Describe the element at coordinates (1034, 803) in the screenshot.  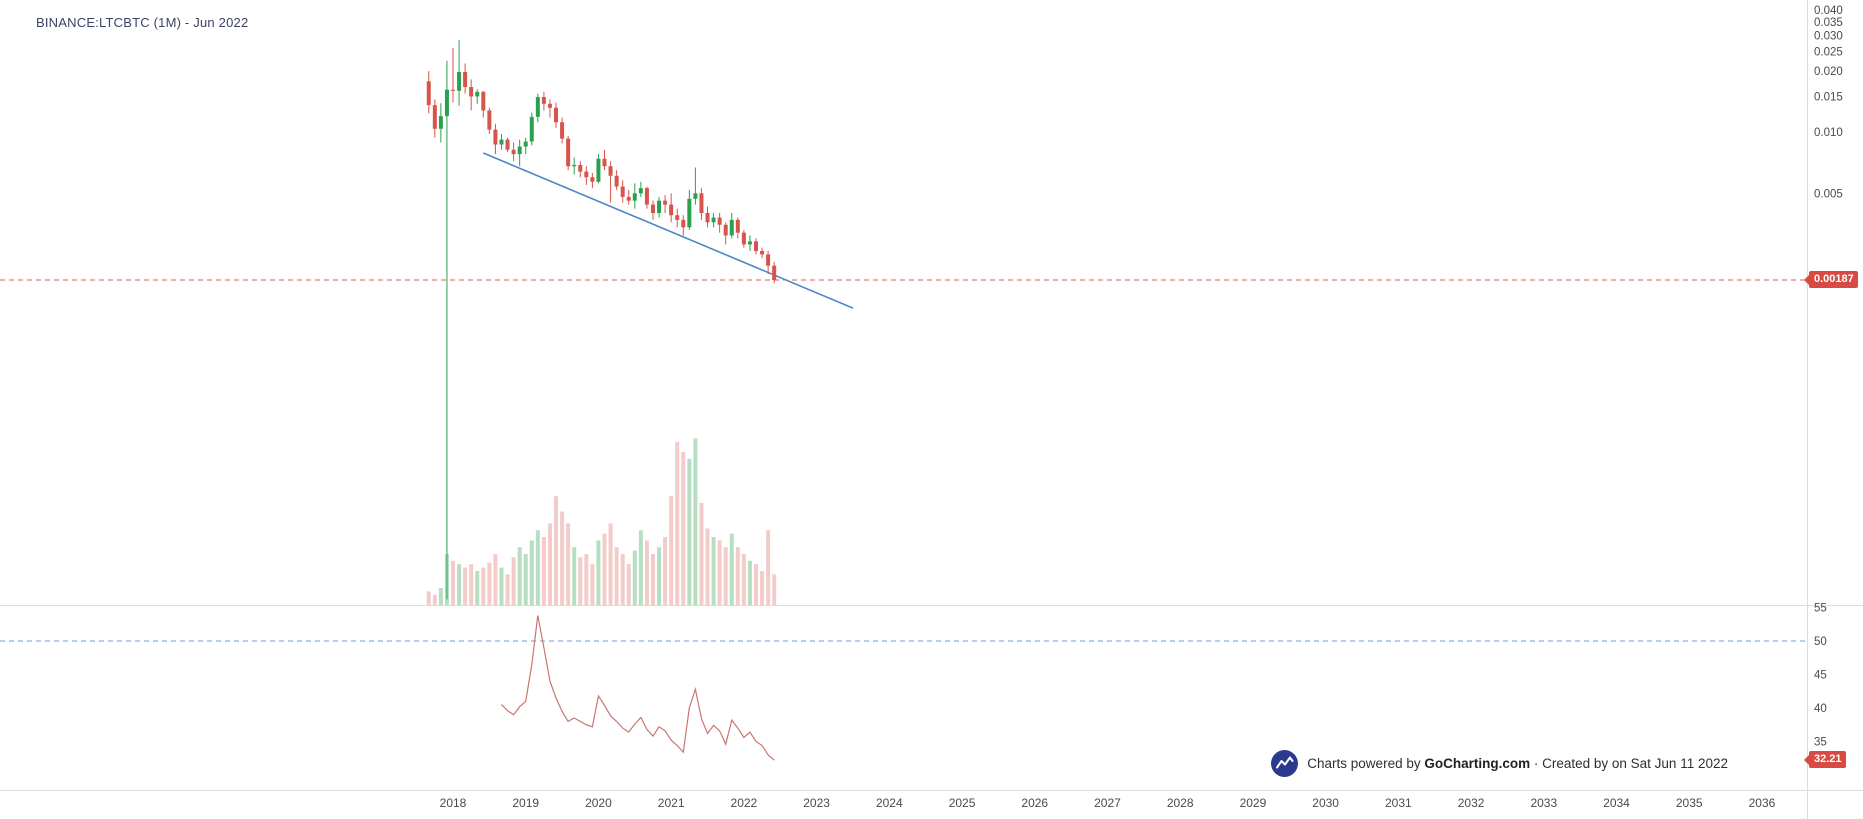
I see `svg-text: 2026` at that location.